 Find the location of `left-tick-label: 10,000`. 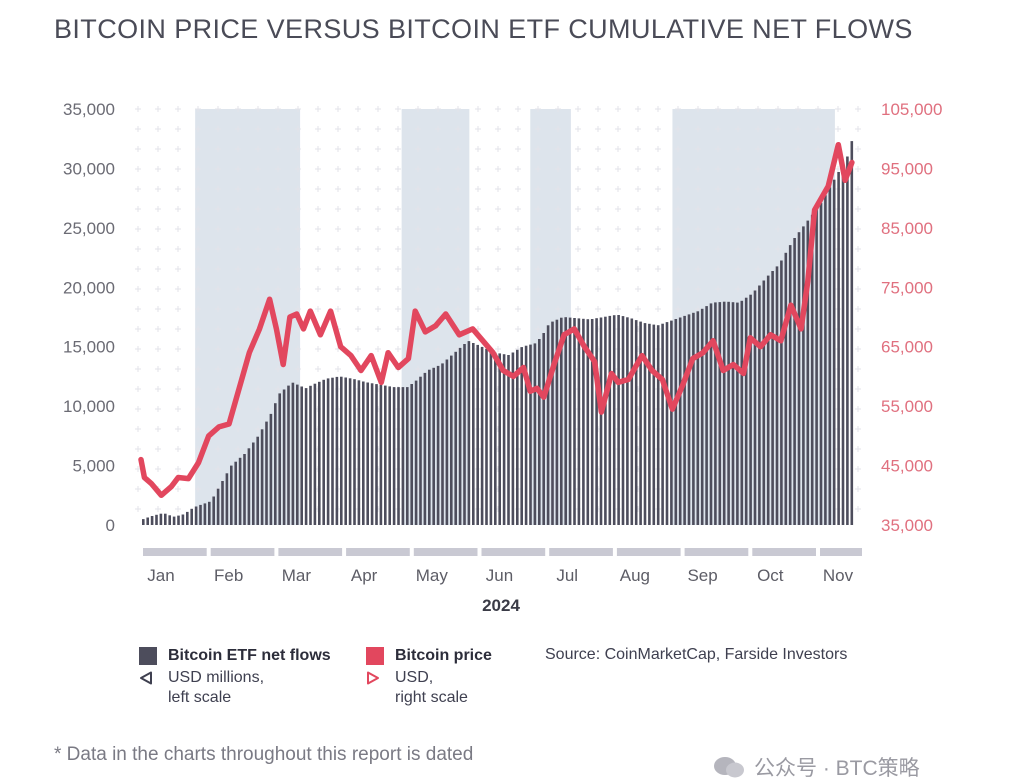

left-tick-label: 10,000 is located at coordinates (89, 406).